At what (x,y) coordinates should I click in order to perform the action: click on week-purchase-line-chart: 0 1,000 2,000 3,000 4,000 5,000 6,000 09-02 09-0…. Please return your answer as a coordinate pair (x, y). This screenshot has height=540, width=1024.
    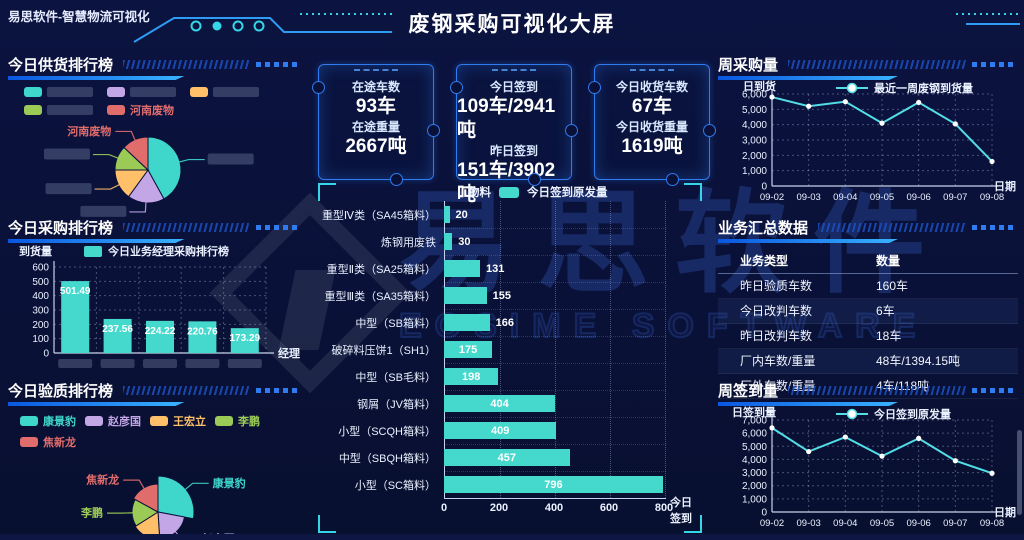
    Looking at the image, I should click on (879, 141).